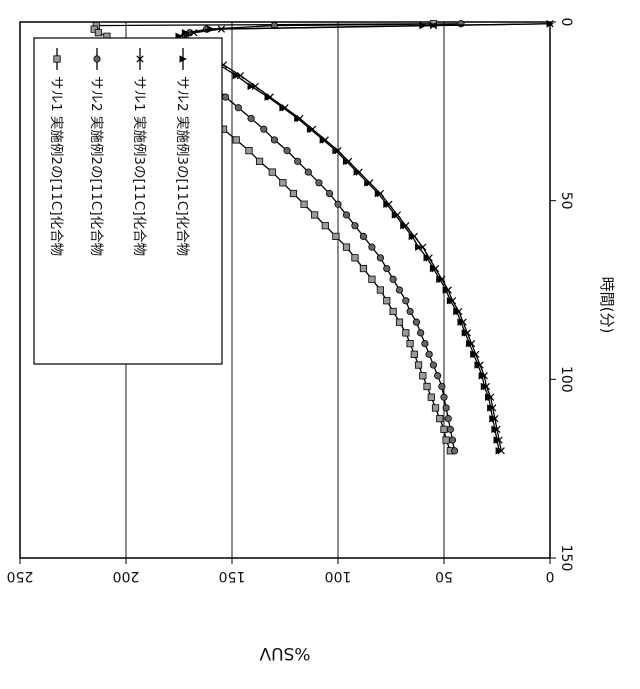  Describe the element at coordinates (56, 166) in the screenshot. I see `legend-label: サル1 実施例2の[11C]化合物` at that location.